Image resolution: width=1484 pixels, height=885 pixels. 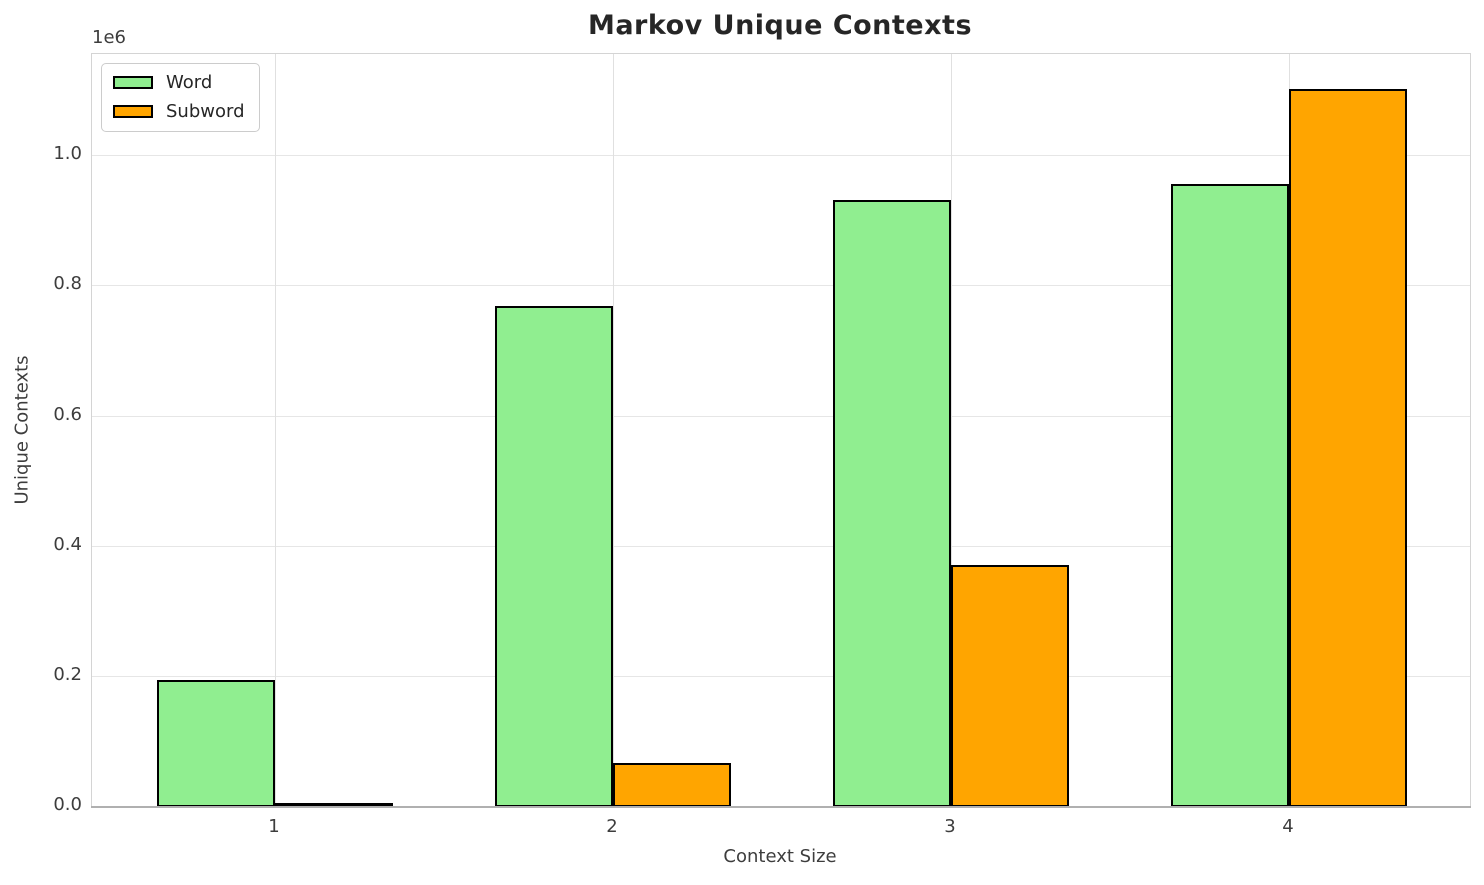 I want to click on gridline-y-0.2, so click(x=781, y=676).